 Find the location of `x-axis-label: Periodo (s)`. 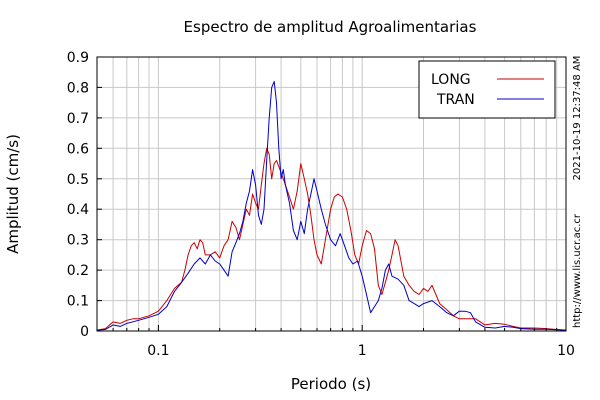

x-axis-label: Periodo (s) is located at coordinates (331, 384).